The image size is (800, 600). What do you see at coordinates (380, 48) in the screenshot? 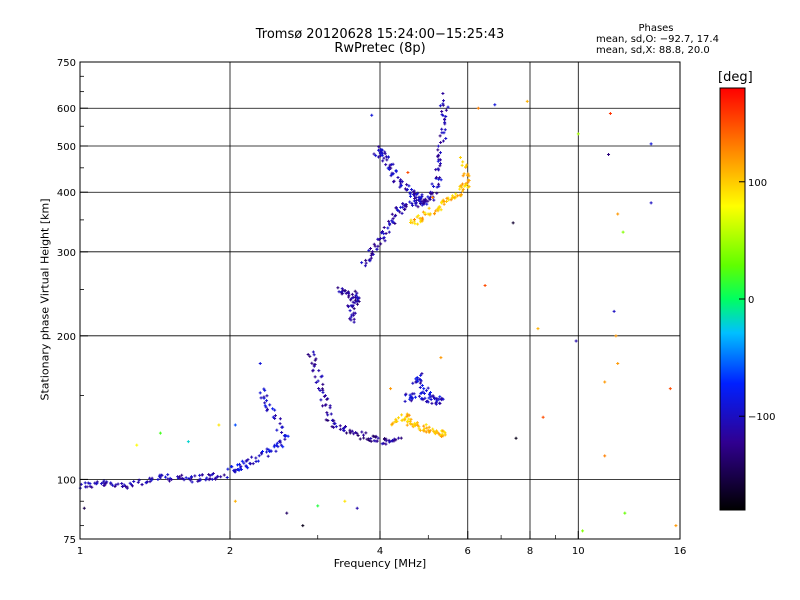
I see `chart-title-line2: RwPretec (8p)` at bounding box center [380, 48].